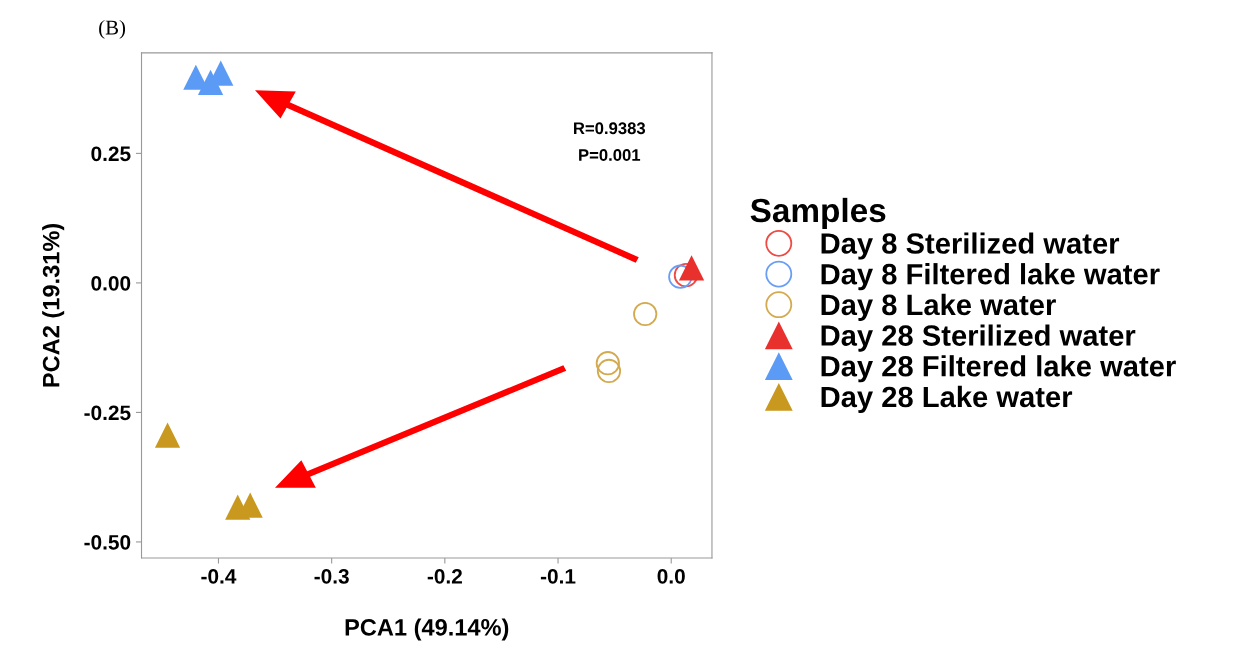  What do you see at coordinates (947, 399) in the screenshot?
I see `legend-label: Day 28 Lake water` at bounding box center [947, 399].